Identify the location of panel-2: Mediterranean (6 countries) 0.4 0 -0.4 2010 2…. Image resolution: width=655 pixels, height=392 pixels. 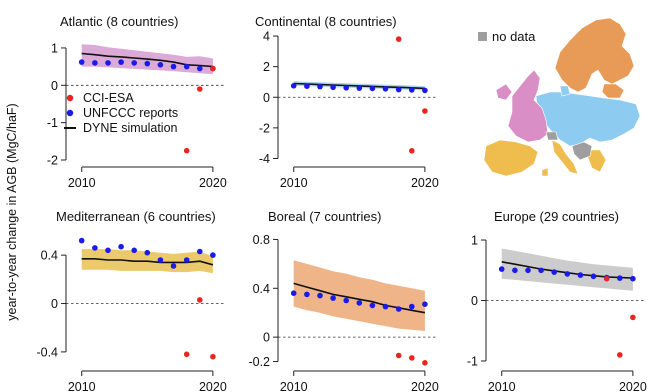
(131, 300).